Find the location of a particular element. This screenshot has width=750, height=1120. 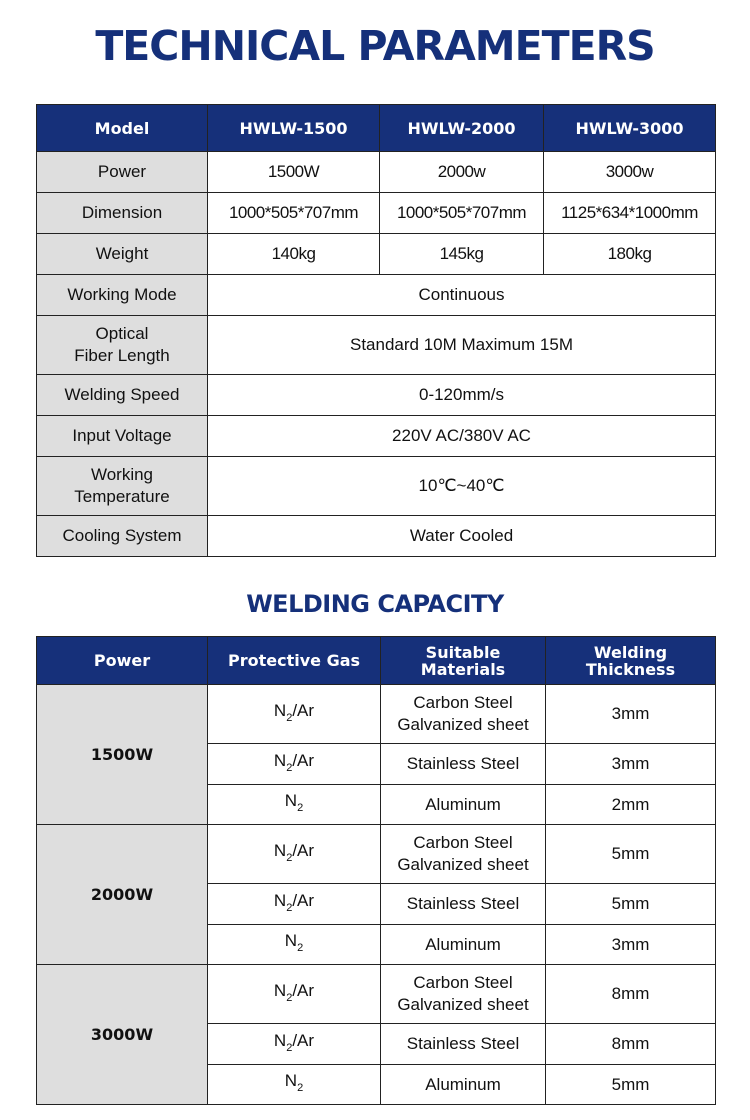

table-cell: Water Cooled is located at coordinates (461, 536).